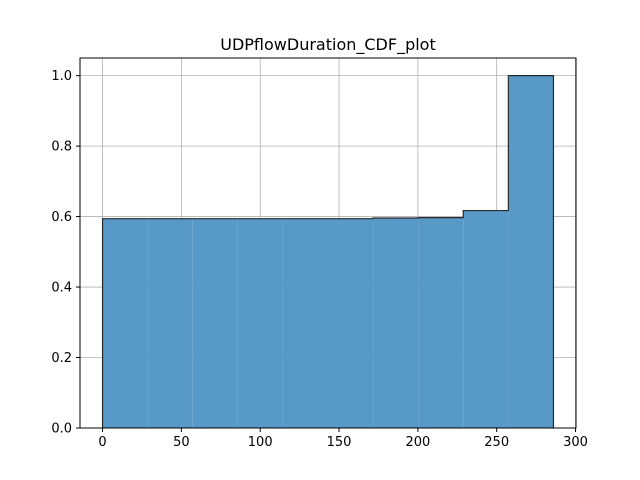 Image resolution: width=640 pixels, height=480 pixels. What do you see at coordinates (61, 288) in the screenshot?
I see `y-tick-label: 0.4` at bounding box center [61, 288].